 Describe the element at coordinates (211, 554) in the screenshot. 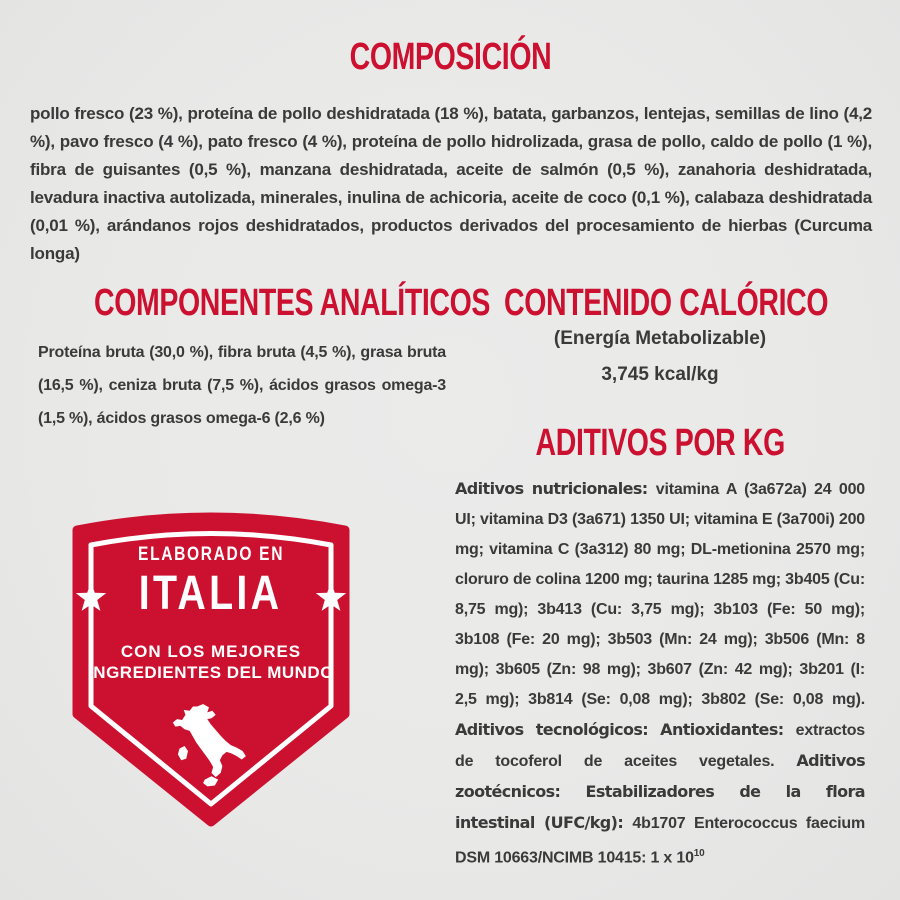

I see `badge-elaborado-en: ELABORADO EN` at that location.